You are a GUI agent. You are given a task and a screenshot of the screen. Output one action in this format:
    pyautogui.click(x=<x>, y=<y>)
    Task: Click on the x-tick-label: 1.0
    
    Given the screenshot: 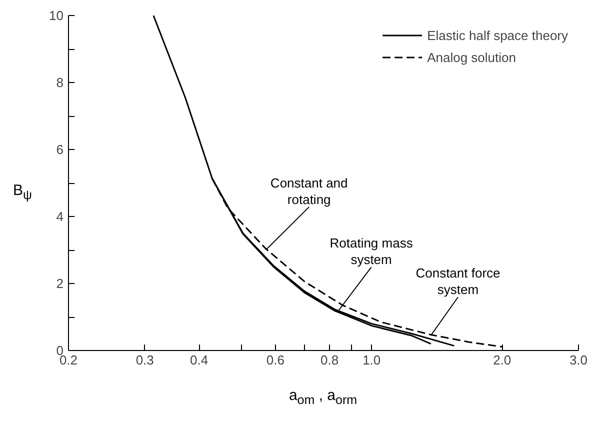 What is the action you would take?
    pyautogui.click(x=371, y=360)
    